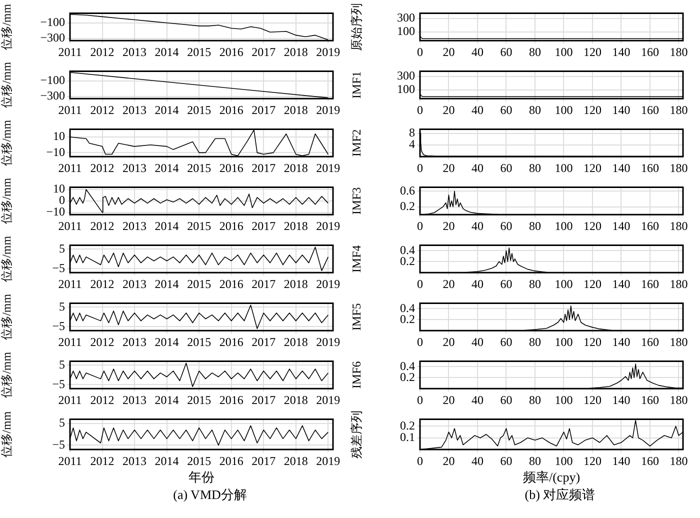  Describe the element at coordinates (55, 151) in the screenshot. I see `y-tick-label: −10` at that location.